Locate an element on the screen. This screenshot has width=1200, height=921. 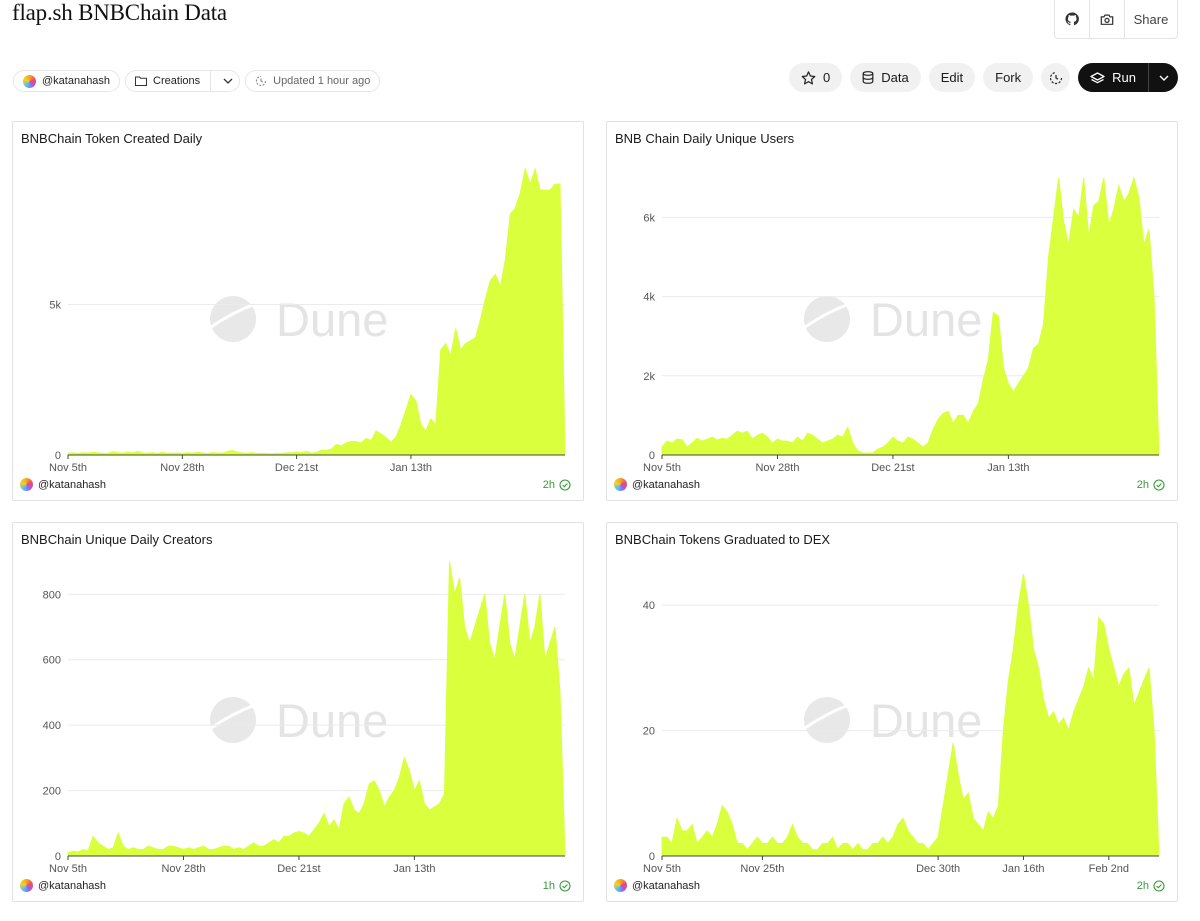
y-tick-label: 4k is located at coordinates (649, 298).